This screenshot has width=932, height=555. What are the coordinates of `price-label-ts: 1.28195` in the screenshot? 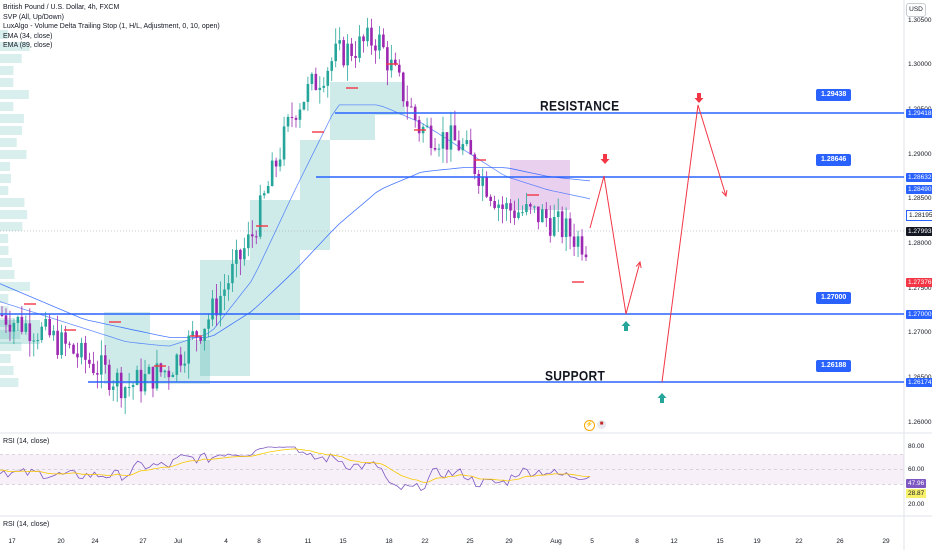 It's located at (919, 215).